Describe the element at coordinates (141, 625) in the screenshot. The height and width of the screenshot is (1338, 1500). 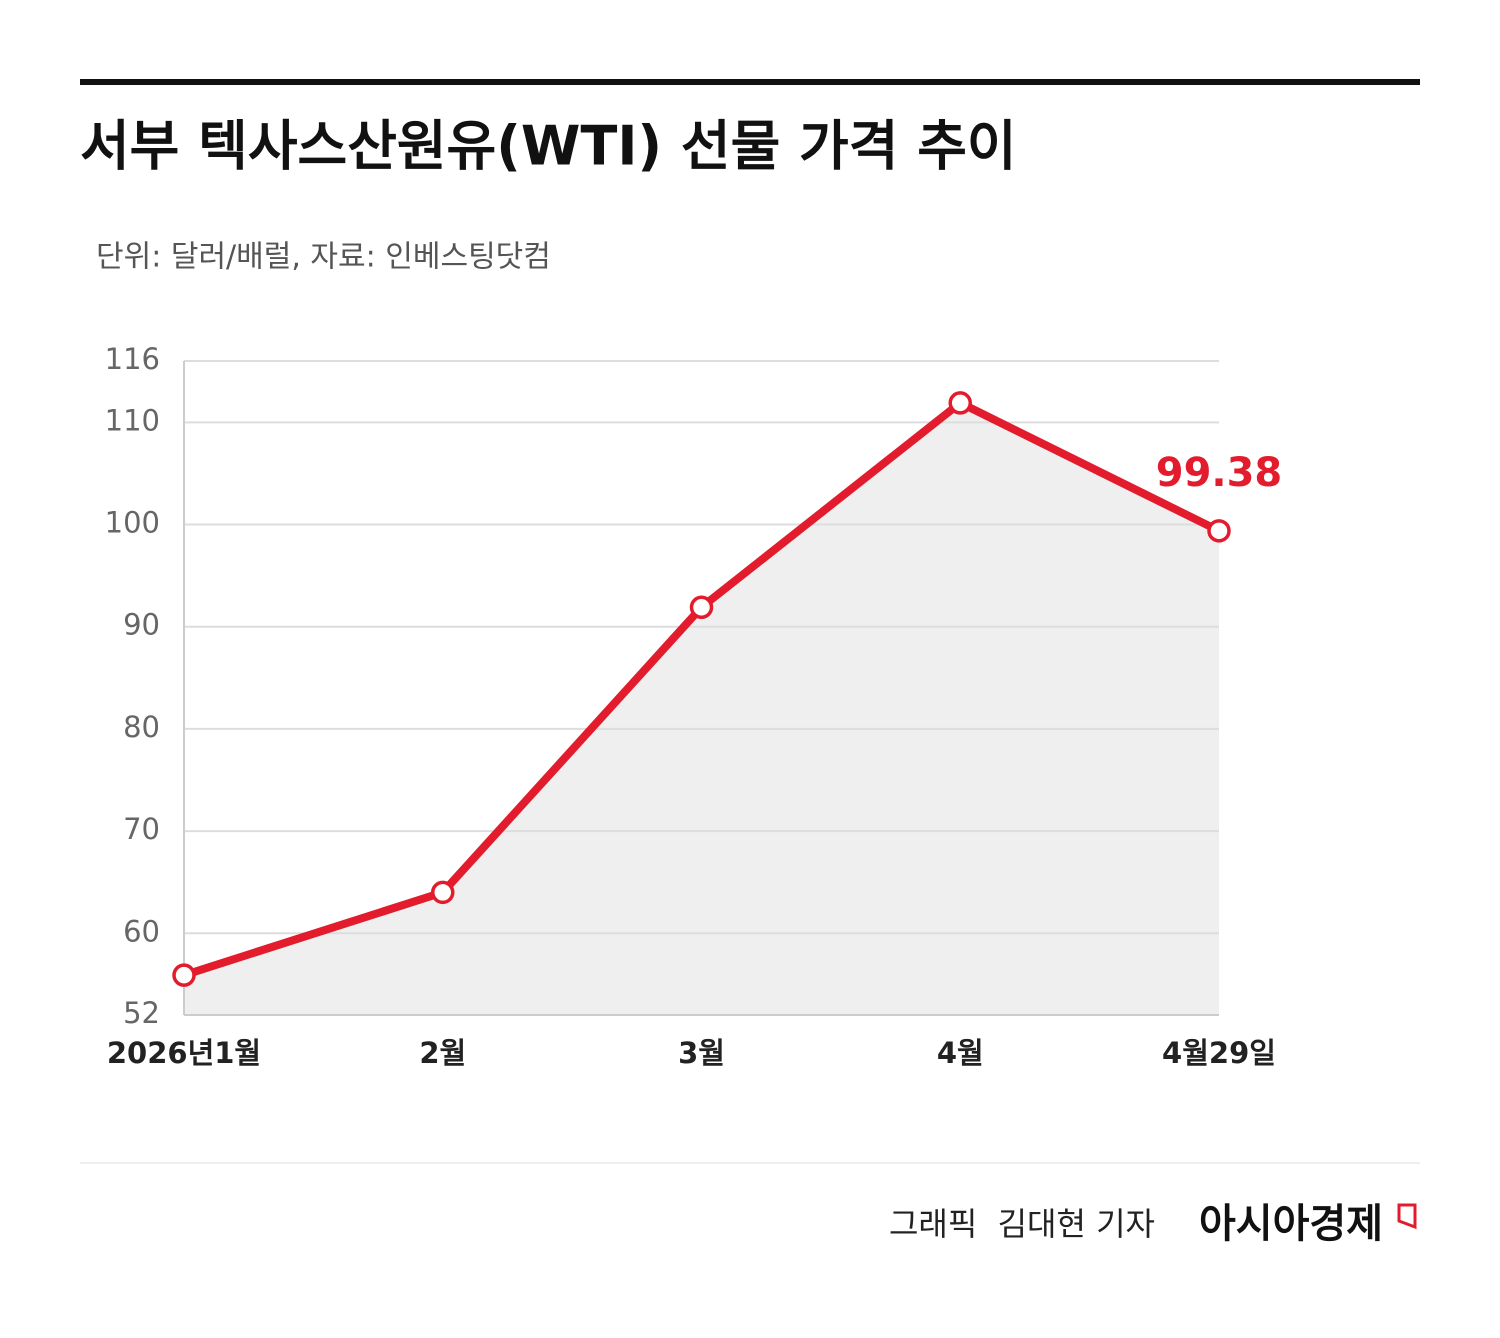
I see `y-tick-label: 90` at that location.